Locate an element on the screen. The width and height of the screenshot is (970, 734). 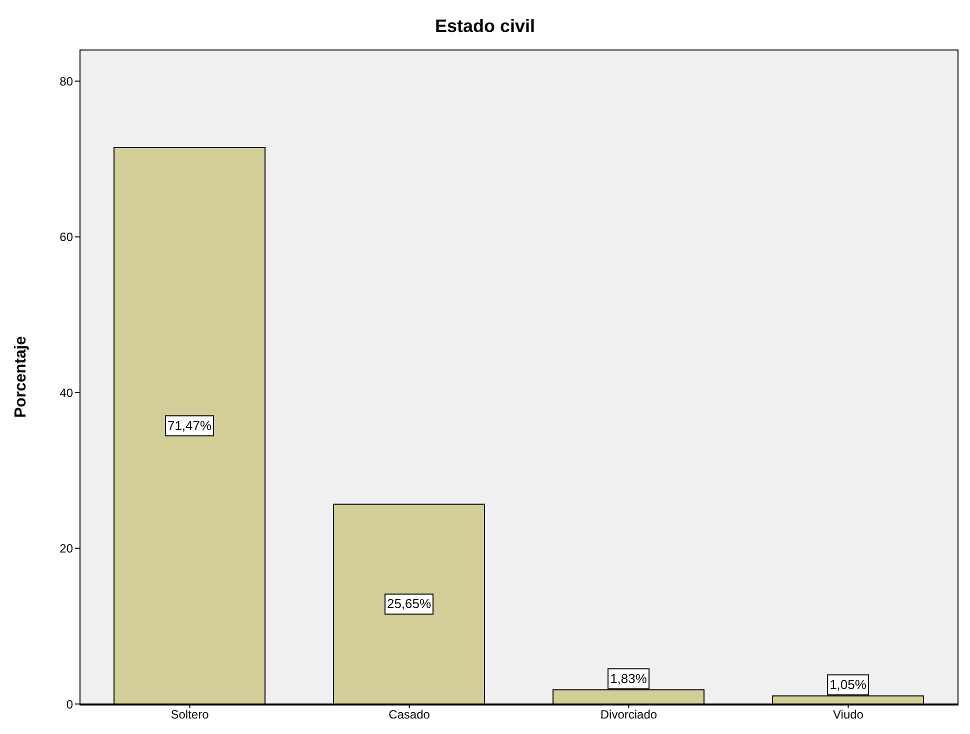
y-tick-label: 40 is located at coordinates (67, 393).